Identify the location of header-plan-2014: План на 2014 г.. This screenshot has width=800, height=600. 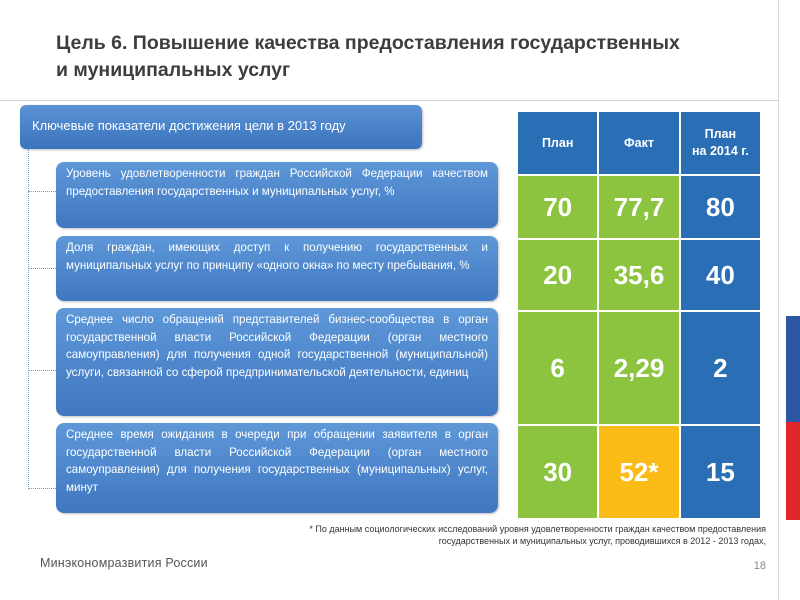
(720, 143).